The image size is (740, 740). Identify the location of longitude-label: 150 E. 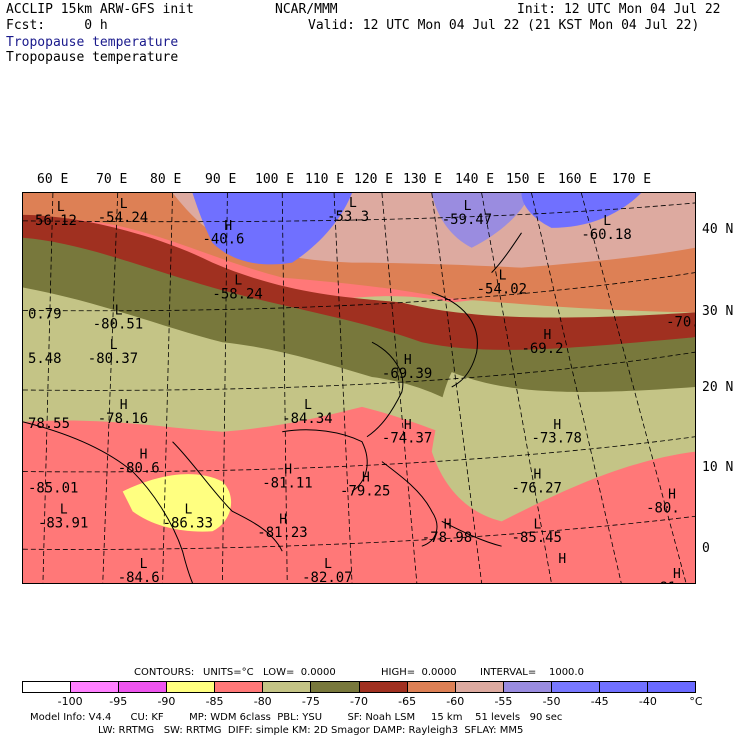
(526, 179).